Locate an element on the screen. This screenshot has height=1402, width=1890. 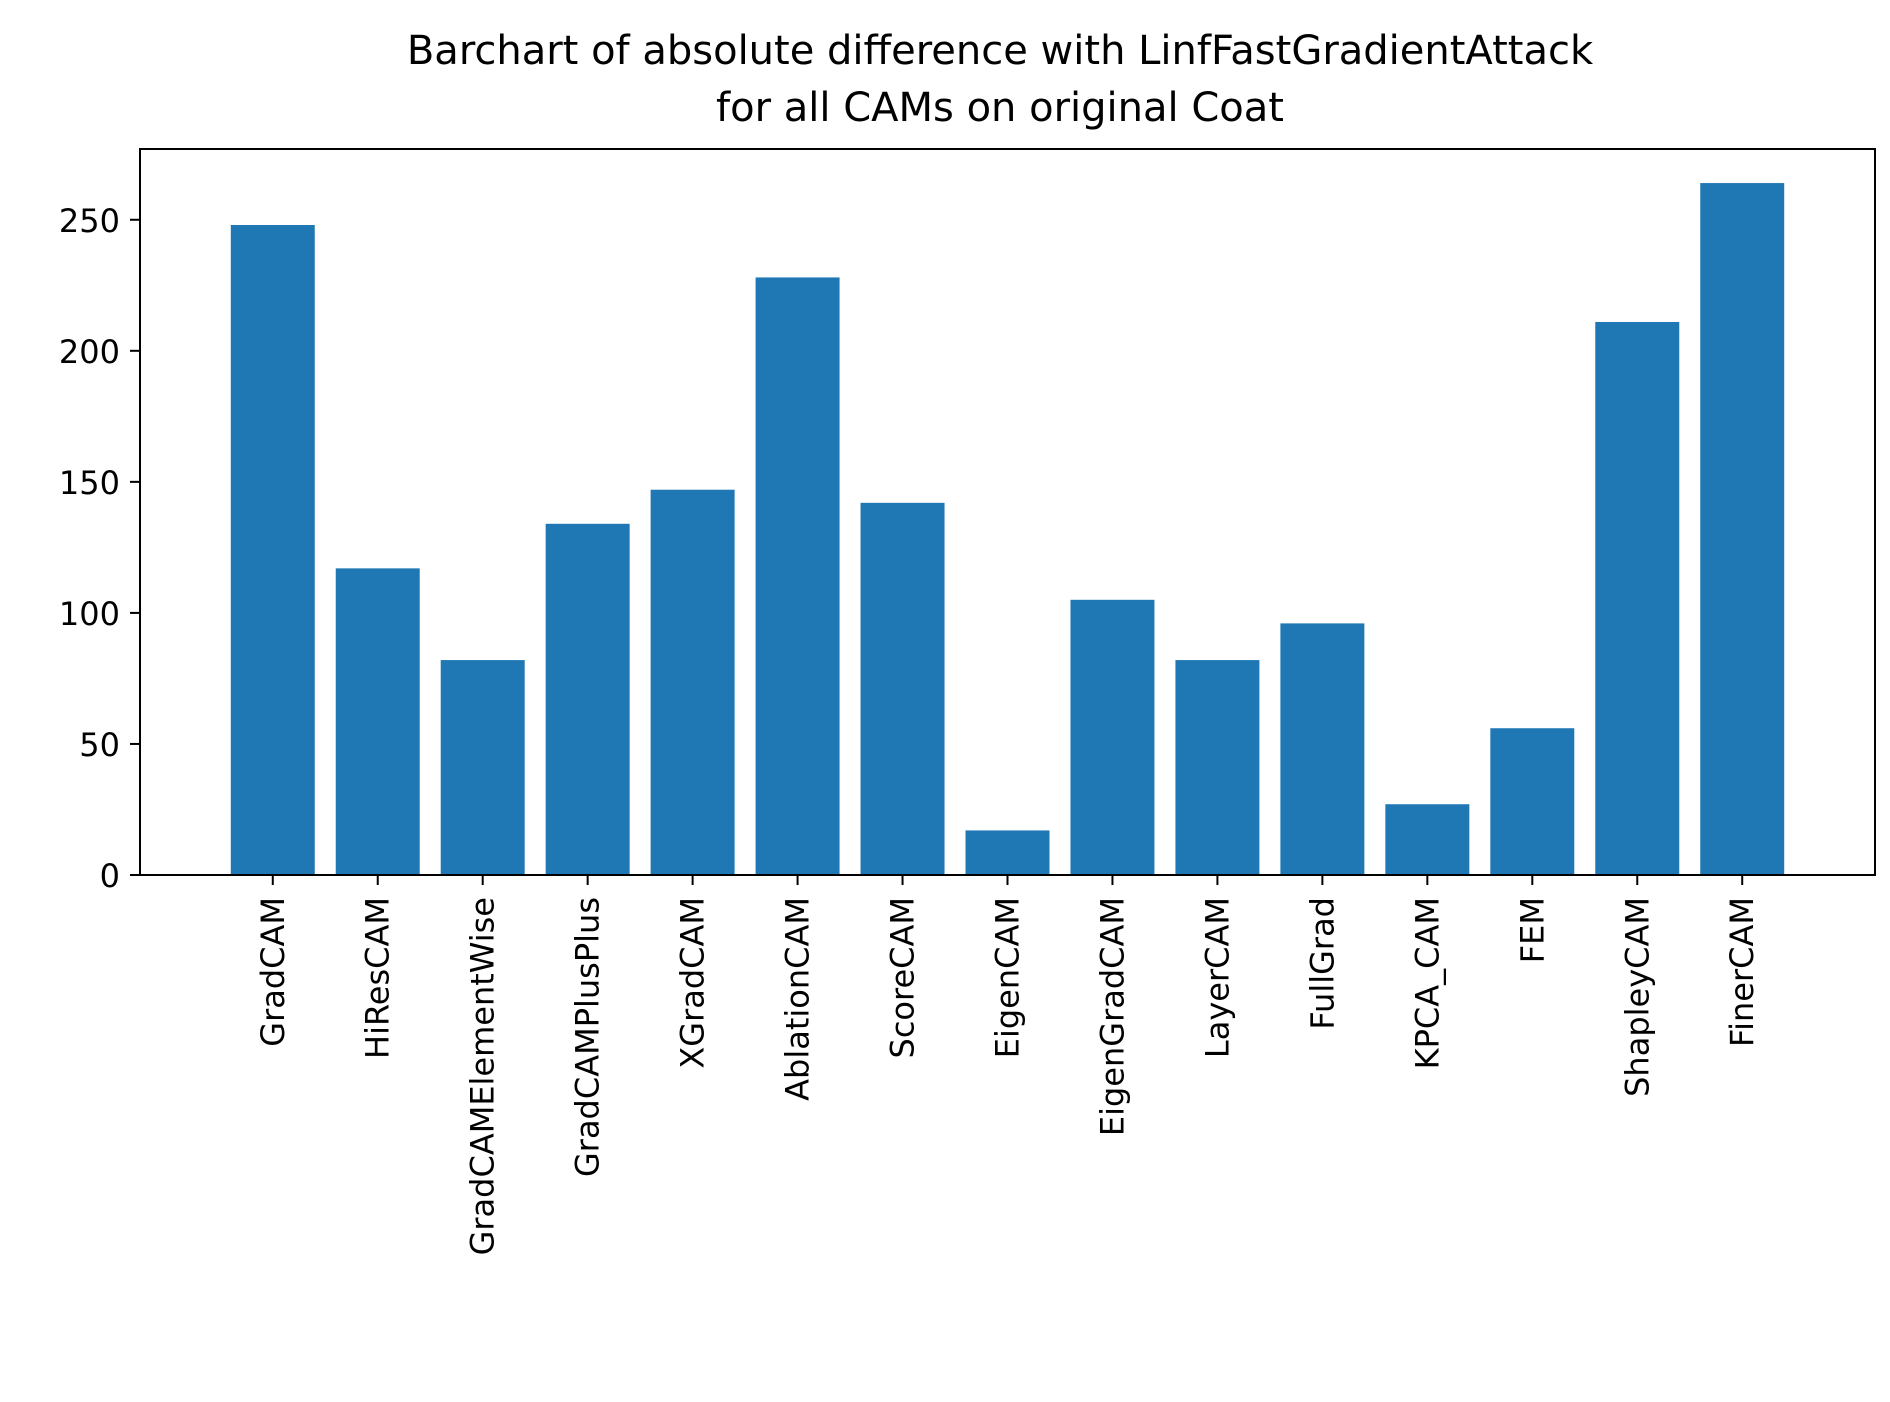
y-tick-label: 0 is located at coordinates (110, 876).